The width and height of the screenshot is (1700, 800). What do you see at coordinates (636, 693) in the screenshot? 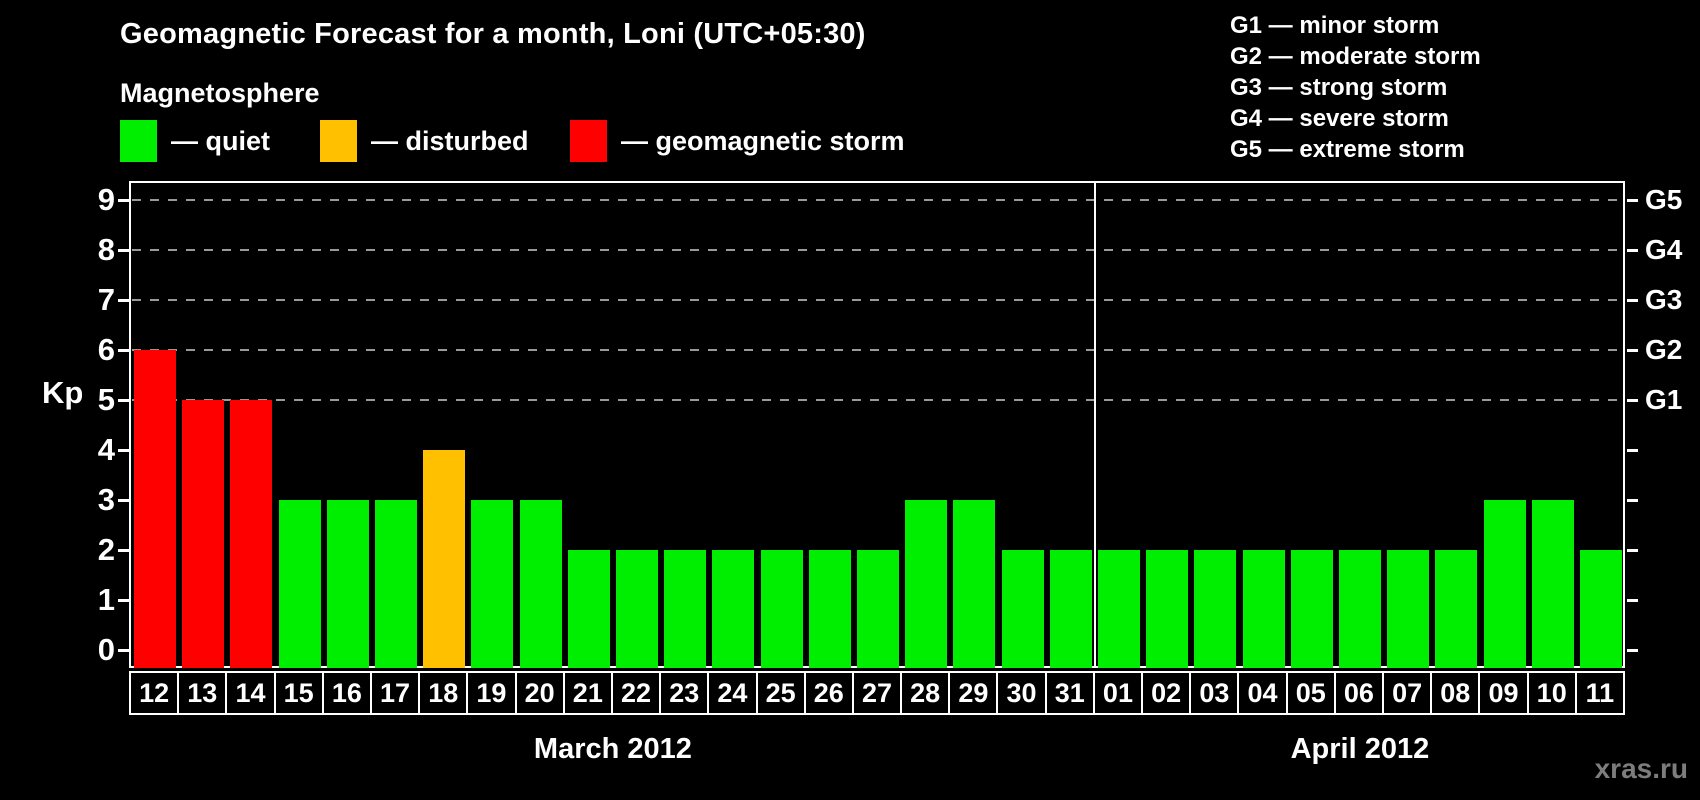
I see `day-label: 22` at bounding box center [636, 693].